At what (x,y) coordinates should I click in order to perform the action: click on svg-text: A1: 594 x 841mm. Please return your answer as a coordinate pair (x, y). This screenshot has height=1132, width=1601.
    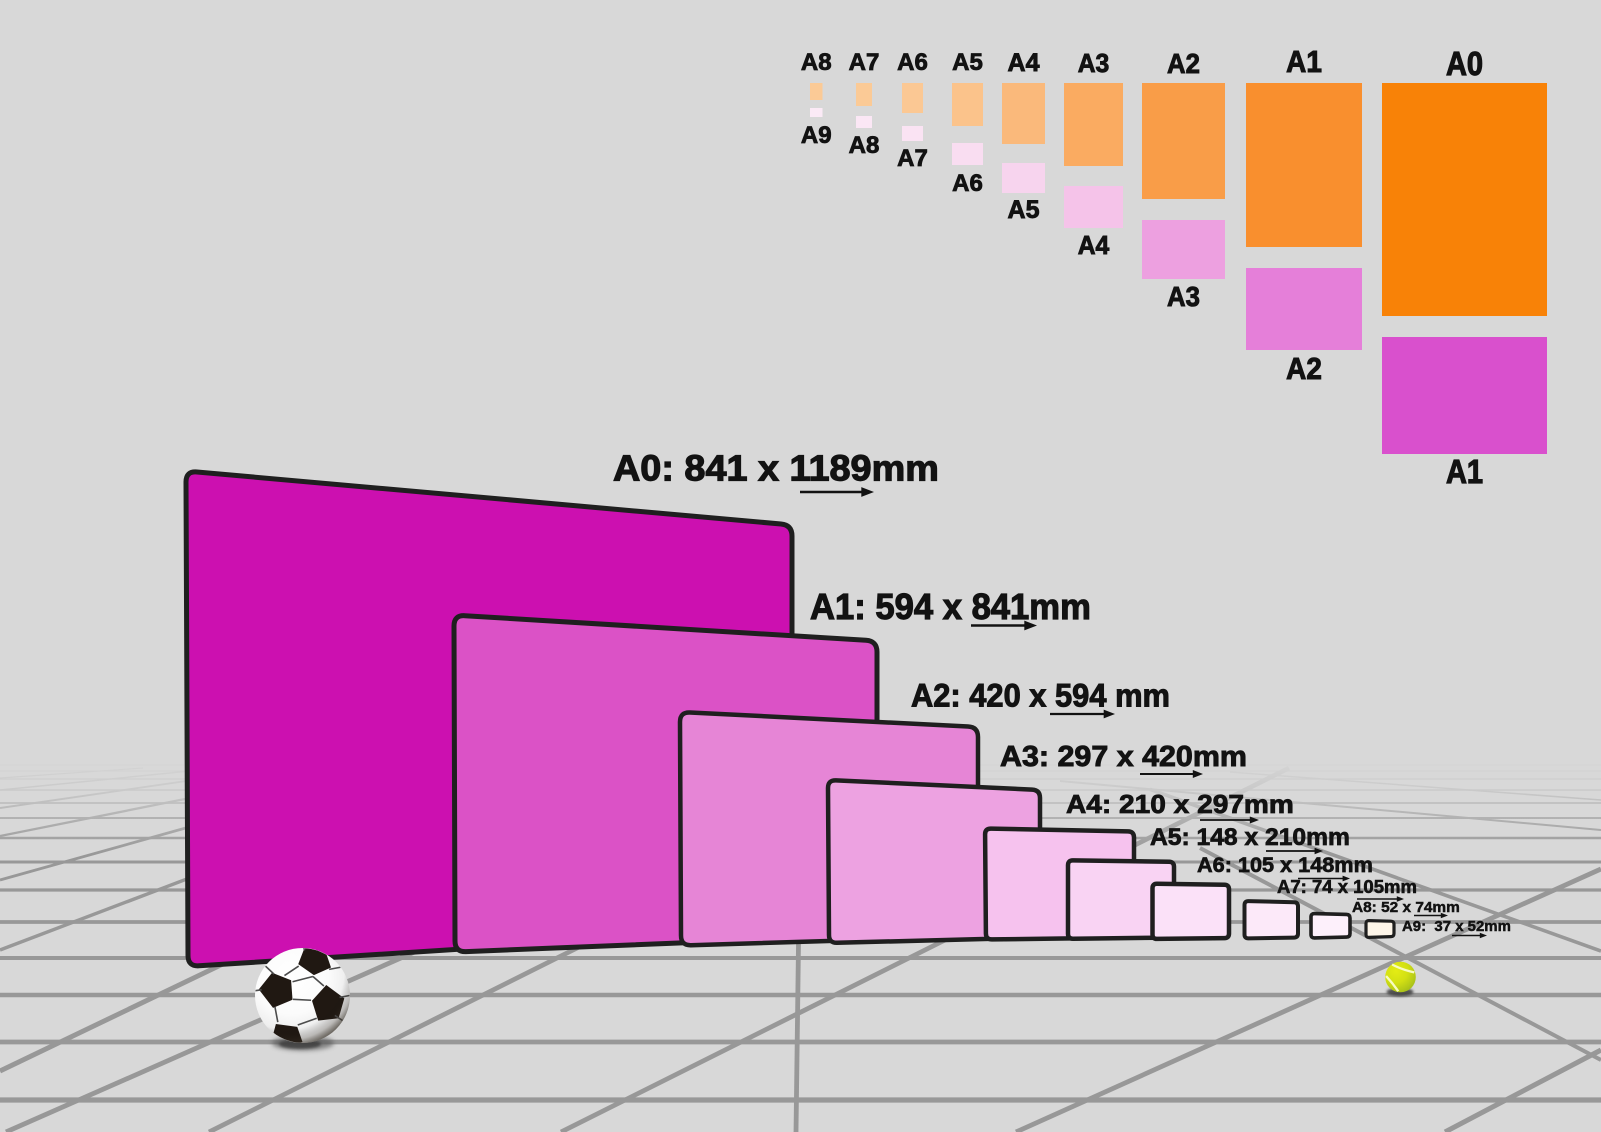
    Looking at the image, I should click on (950, 607).